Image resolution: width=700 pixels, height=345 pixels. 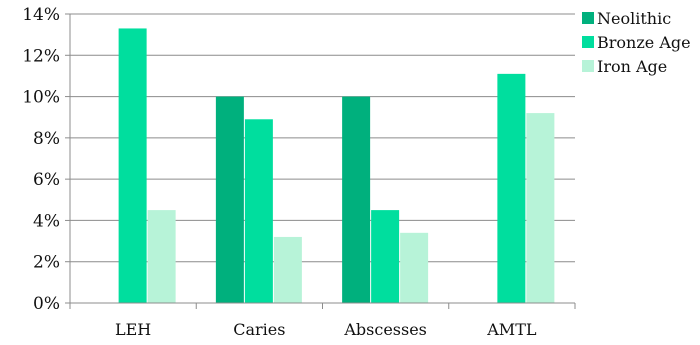 I want to click on legend: Neolithic Bronze Age Iron Age, so click(x=636, y=42).